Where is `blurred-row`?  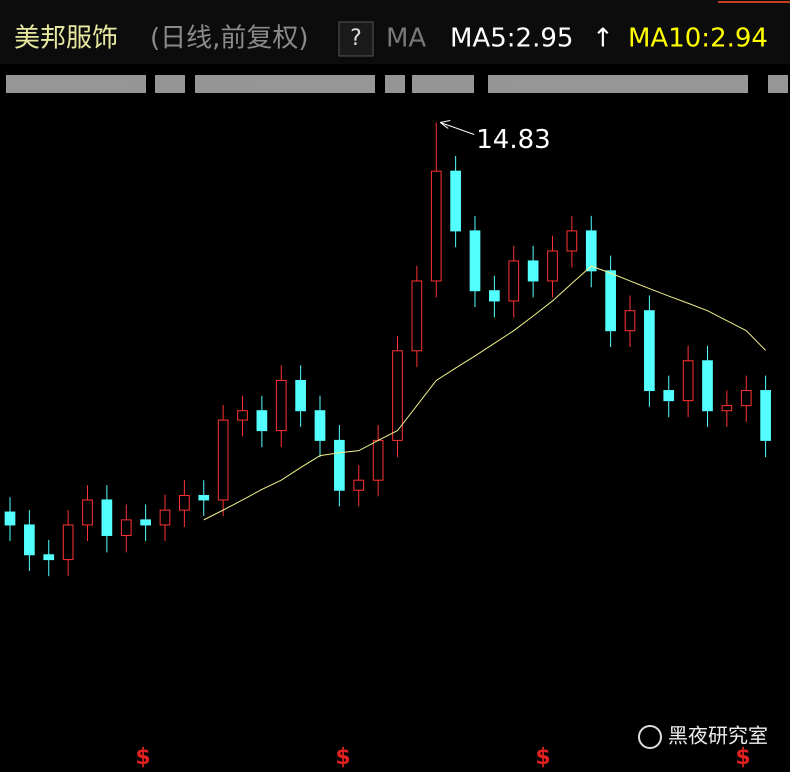 blurred-row is located at coordinates (397, 84).